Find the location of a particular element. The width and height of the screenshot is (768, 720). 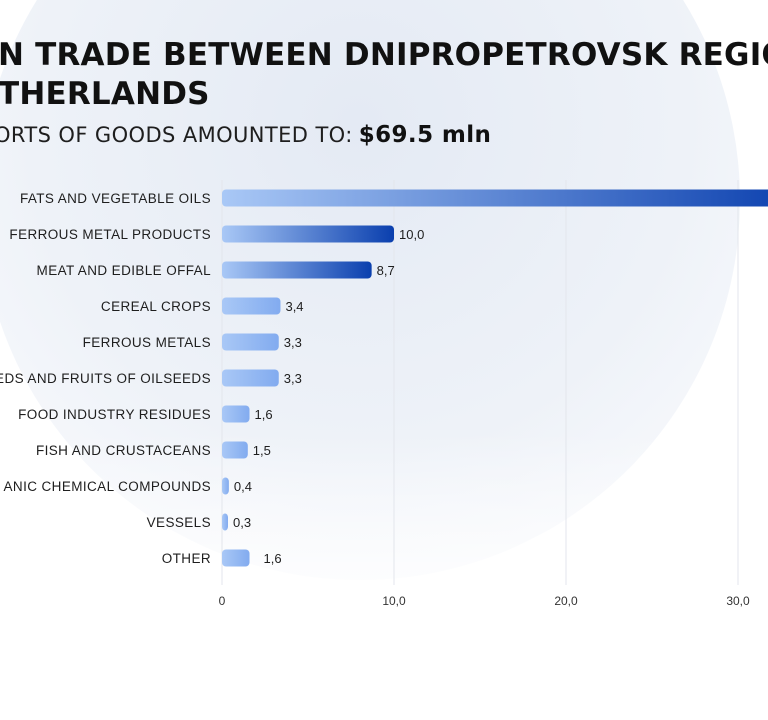

value-label: 3,4 is located at coordinates (294, 306).